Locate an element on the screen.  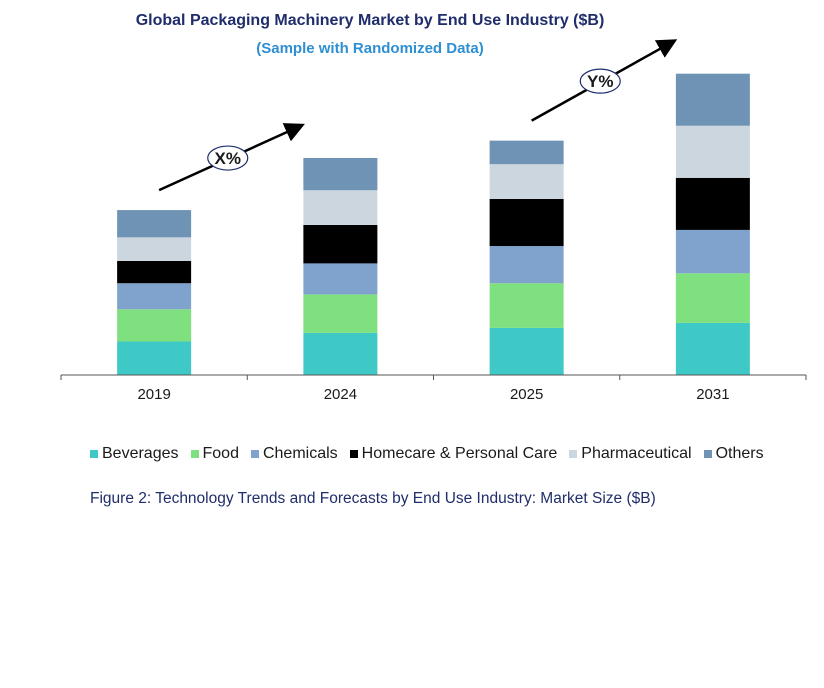
legend-item: Others is located at coordinates (733, 454).